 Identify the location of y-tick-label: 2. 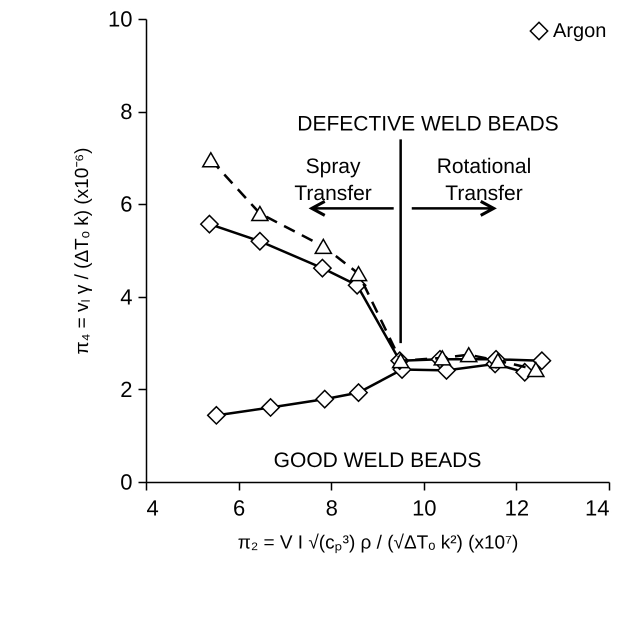
(126, 389).